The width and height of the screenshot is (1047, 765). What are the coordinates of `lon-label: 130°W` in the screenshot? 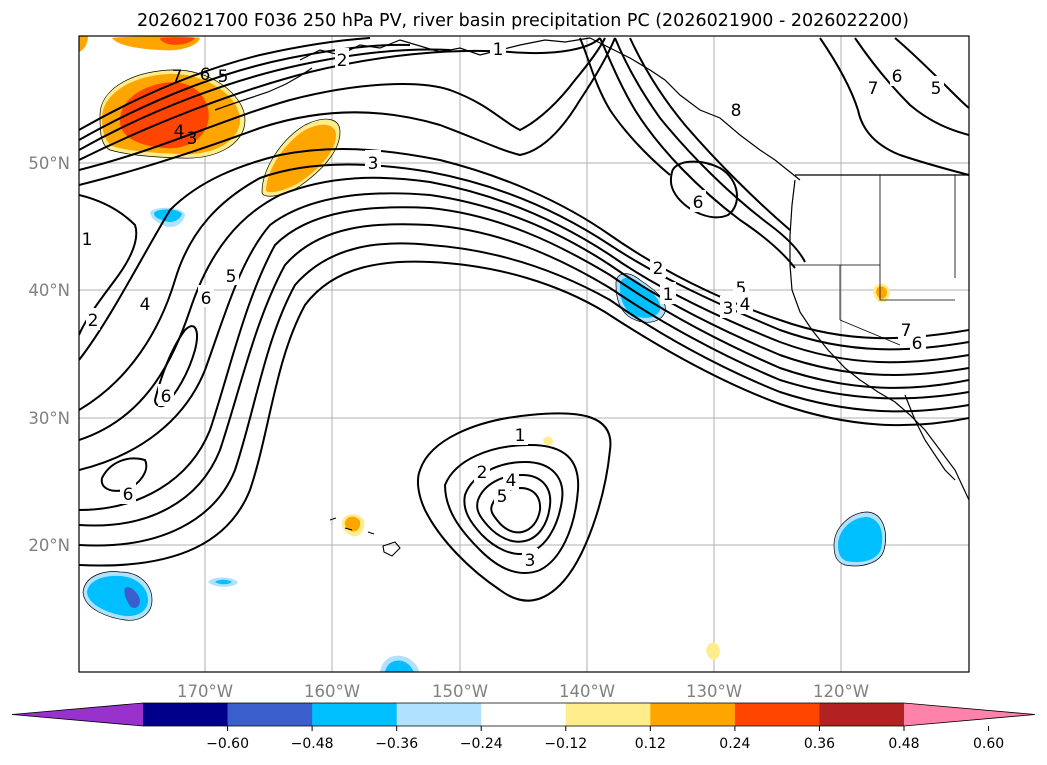 It's located at (714, 691).